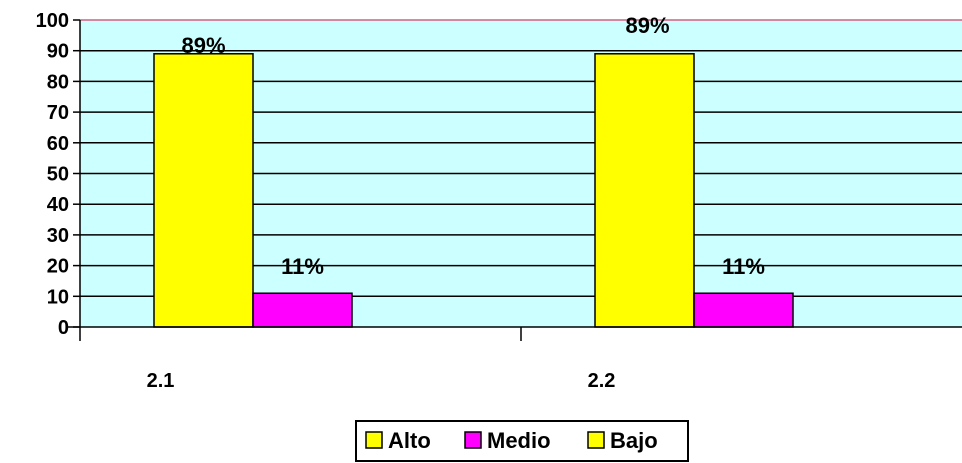  Describe the element at coordinates (519, 440) in the screenshot. I see `legend-label-medio: Medio` at that location.